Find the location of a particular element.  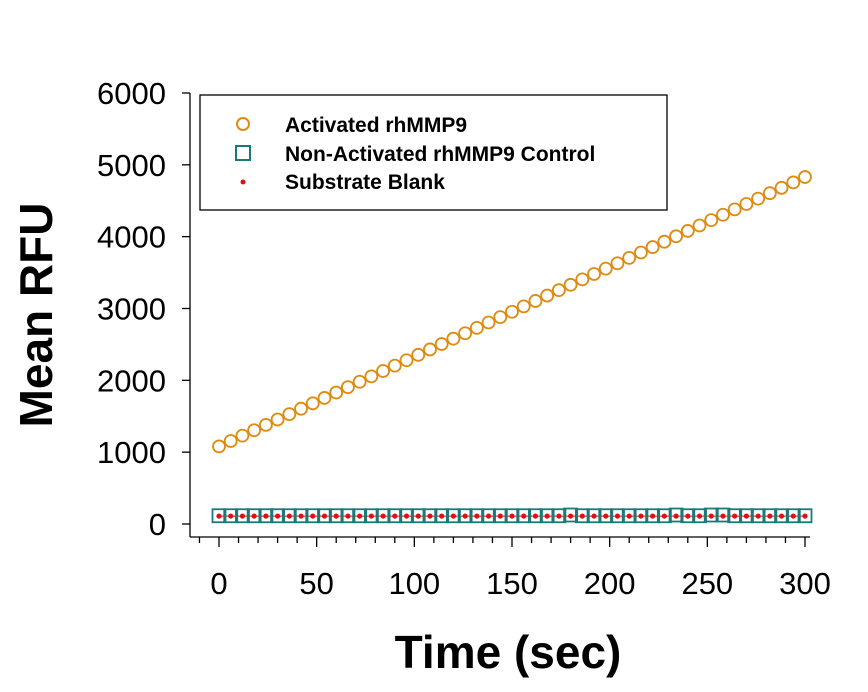

x-tick-label: 200 is located at coordinates (610, 583).